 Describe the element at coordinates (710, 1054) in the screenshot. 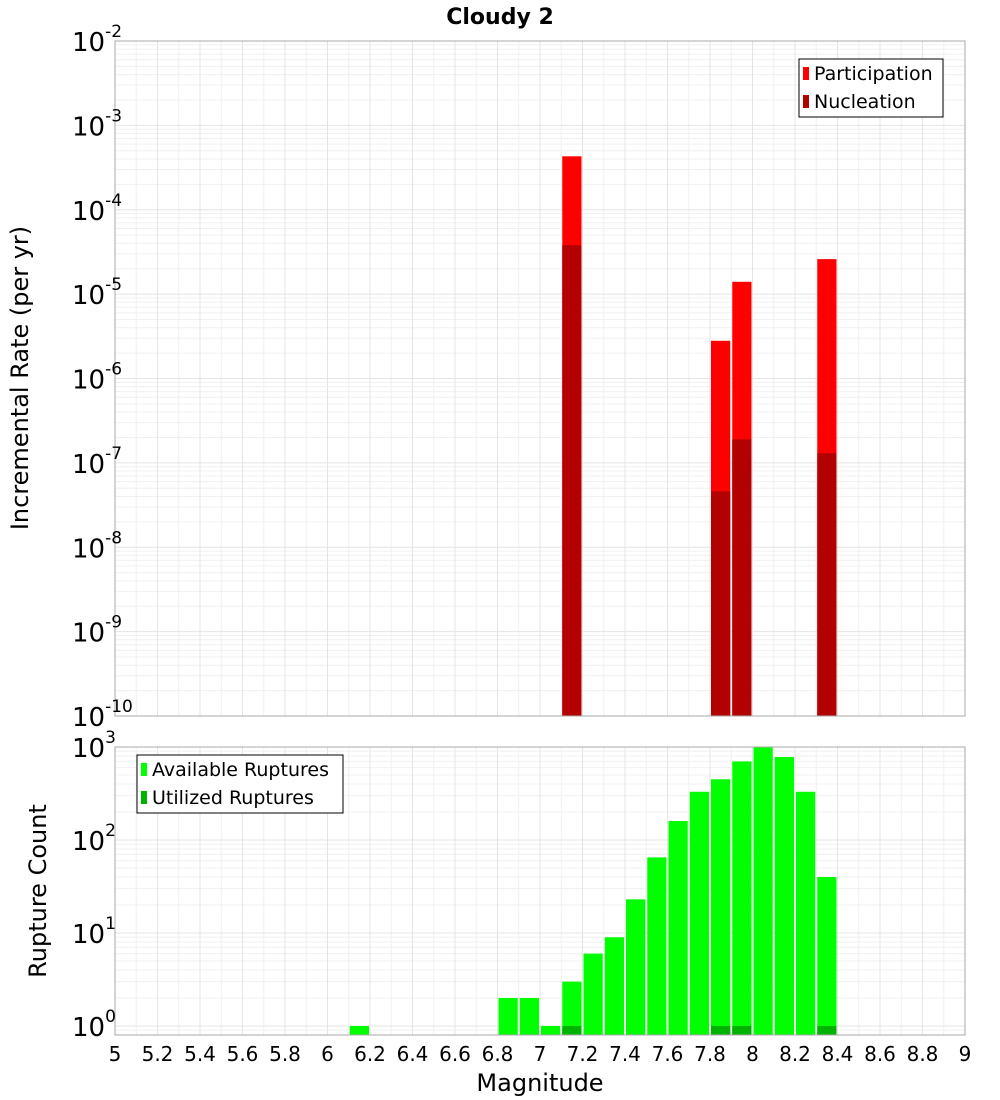

I see `x-tick-label: 7.8` at that location.